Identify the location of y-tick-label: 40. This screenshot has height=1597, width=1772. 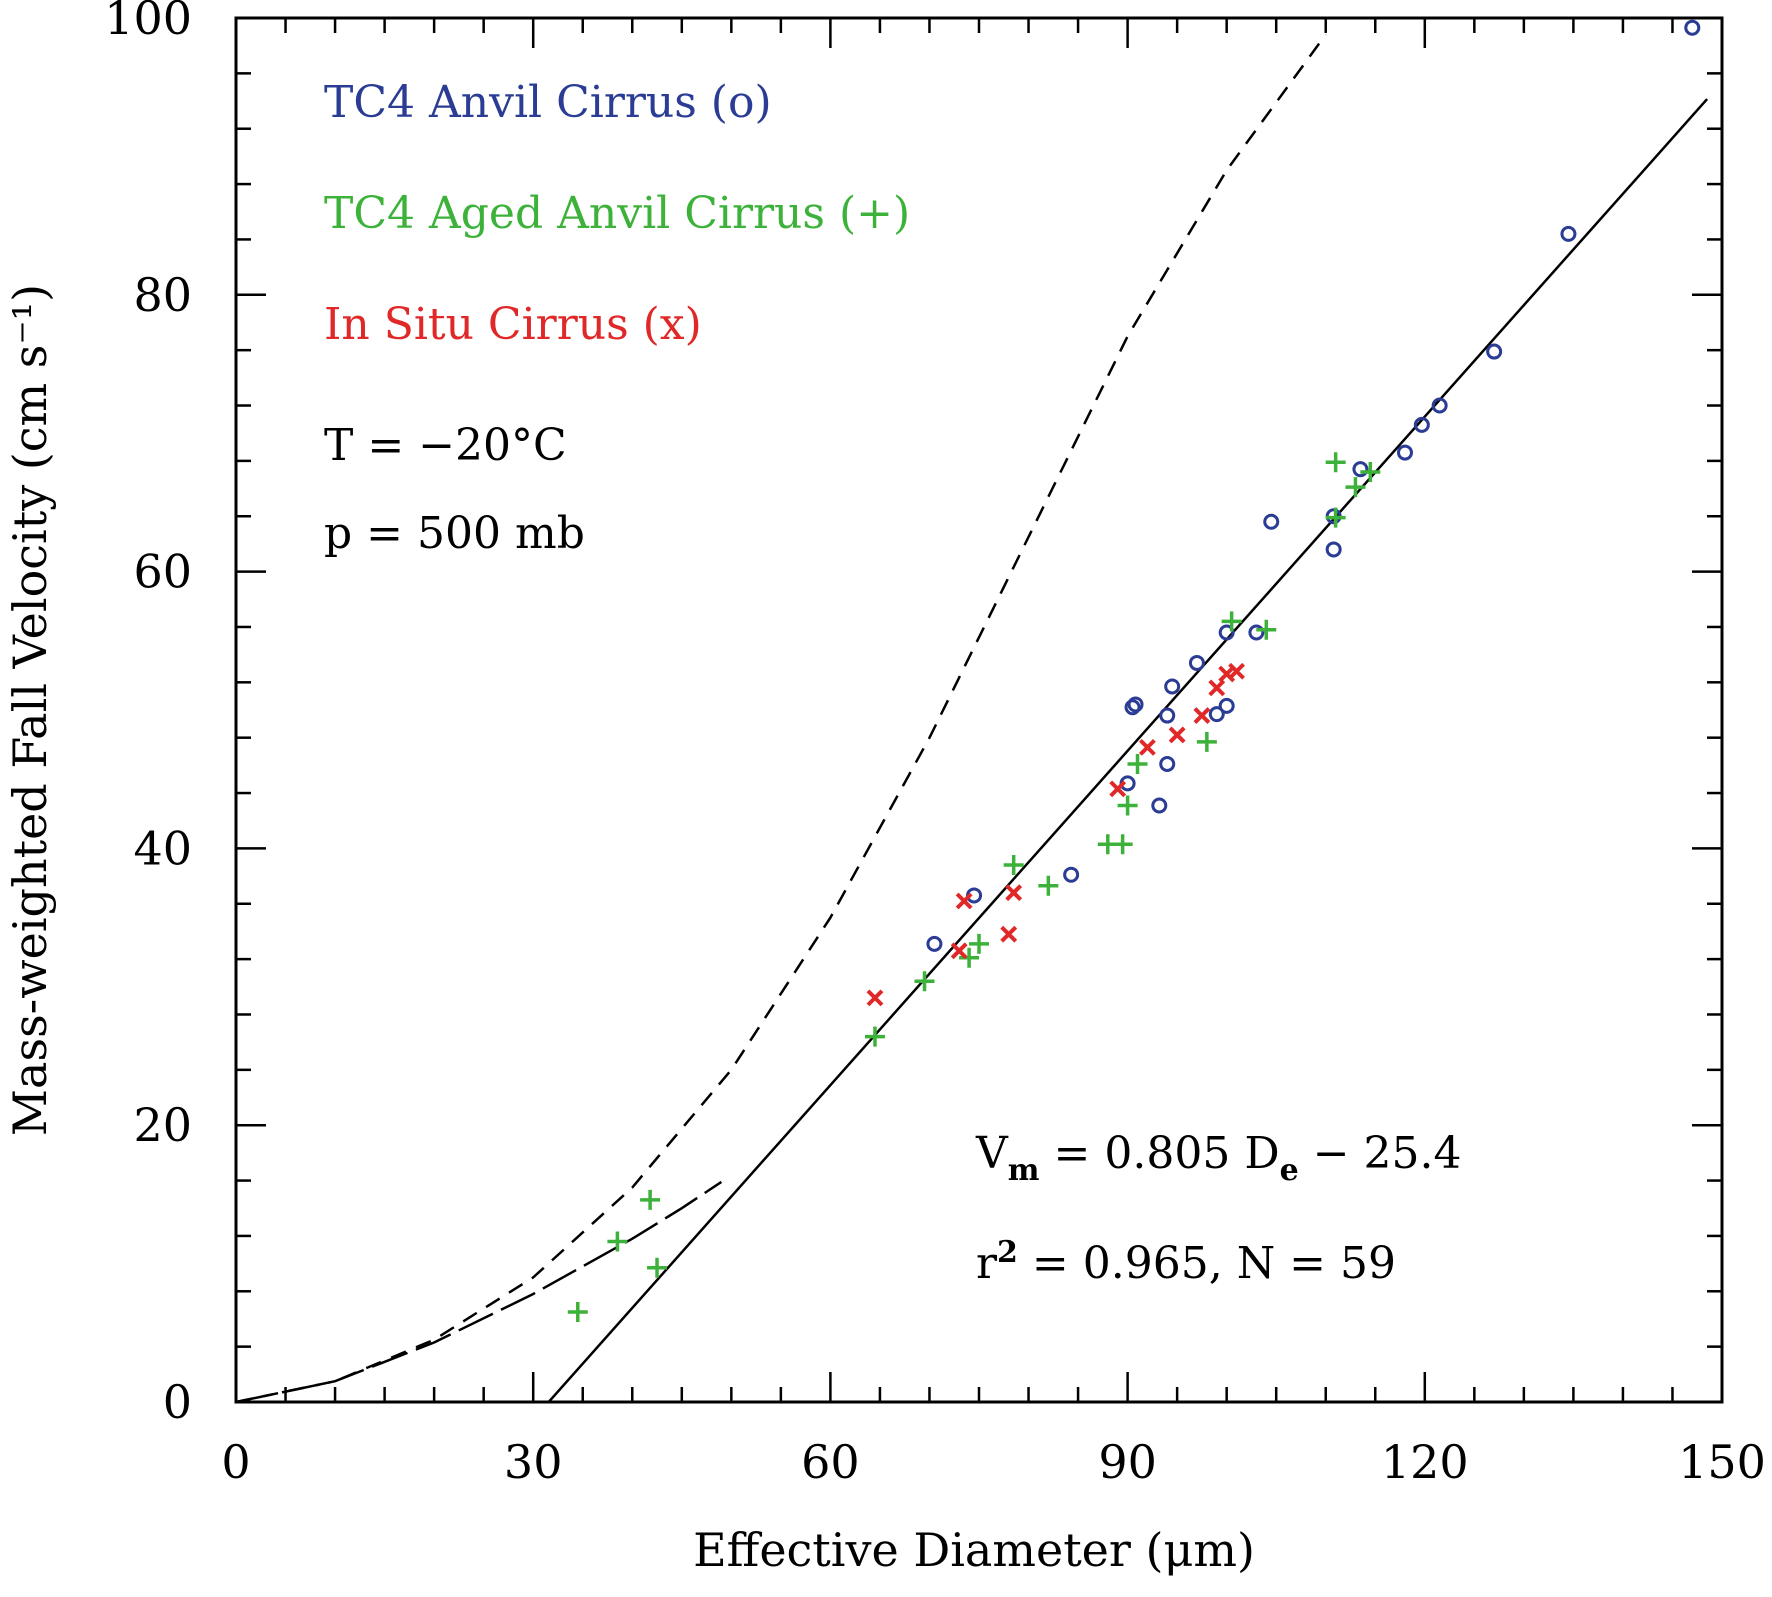
(162, 848).